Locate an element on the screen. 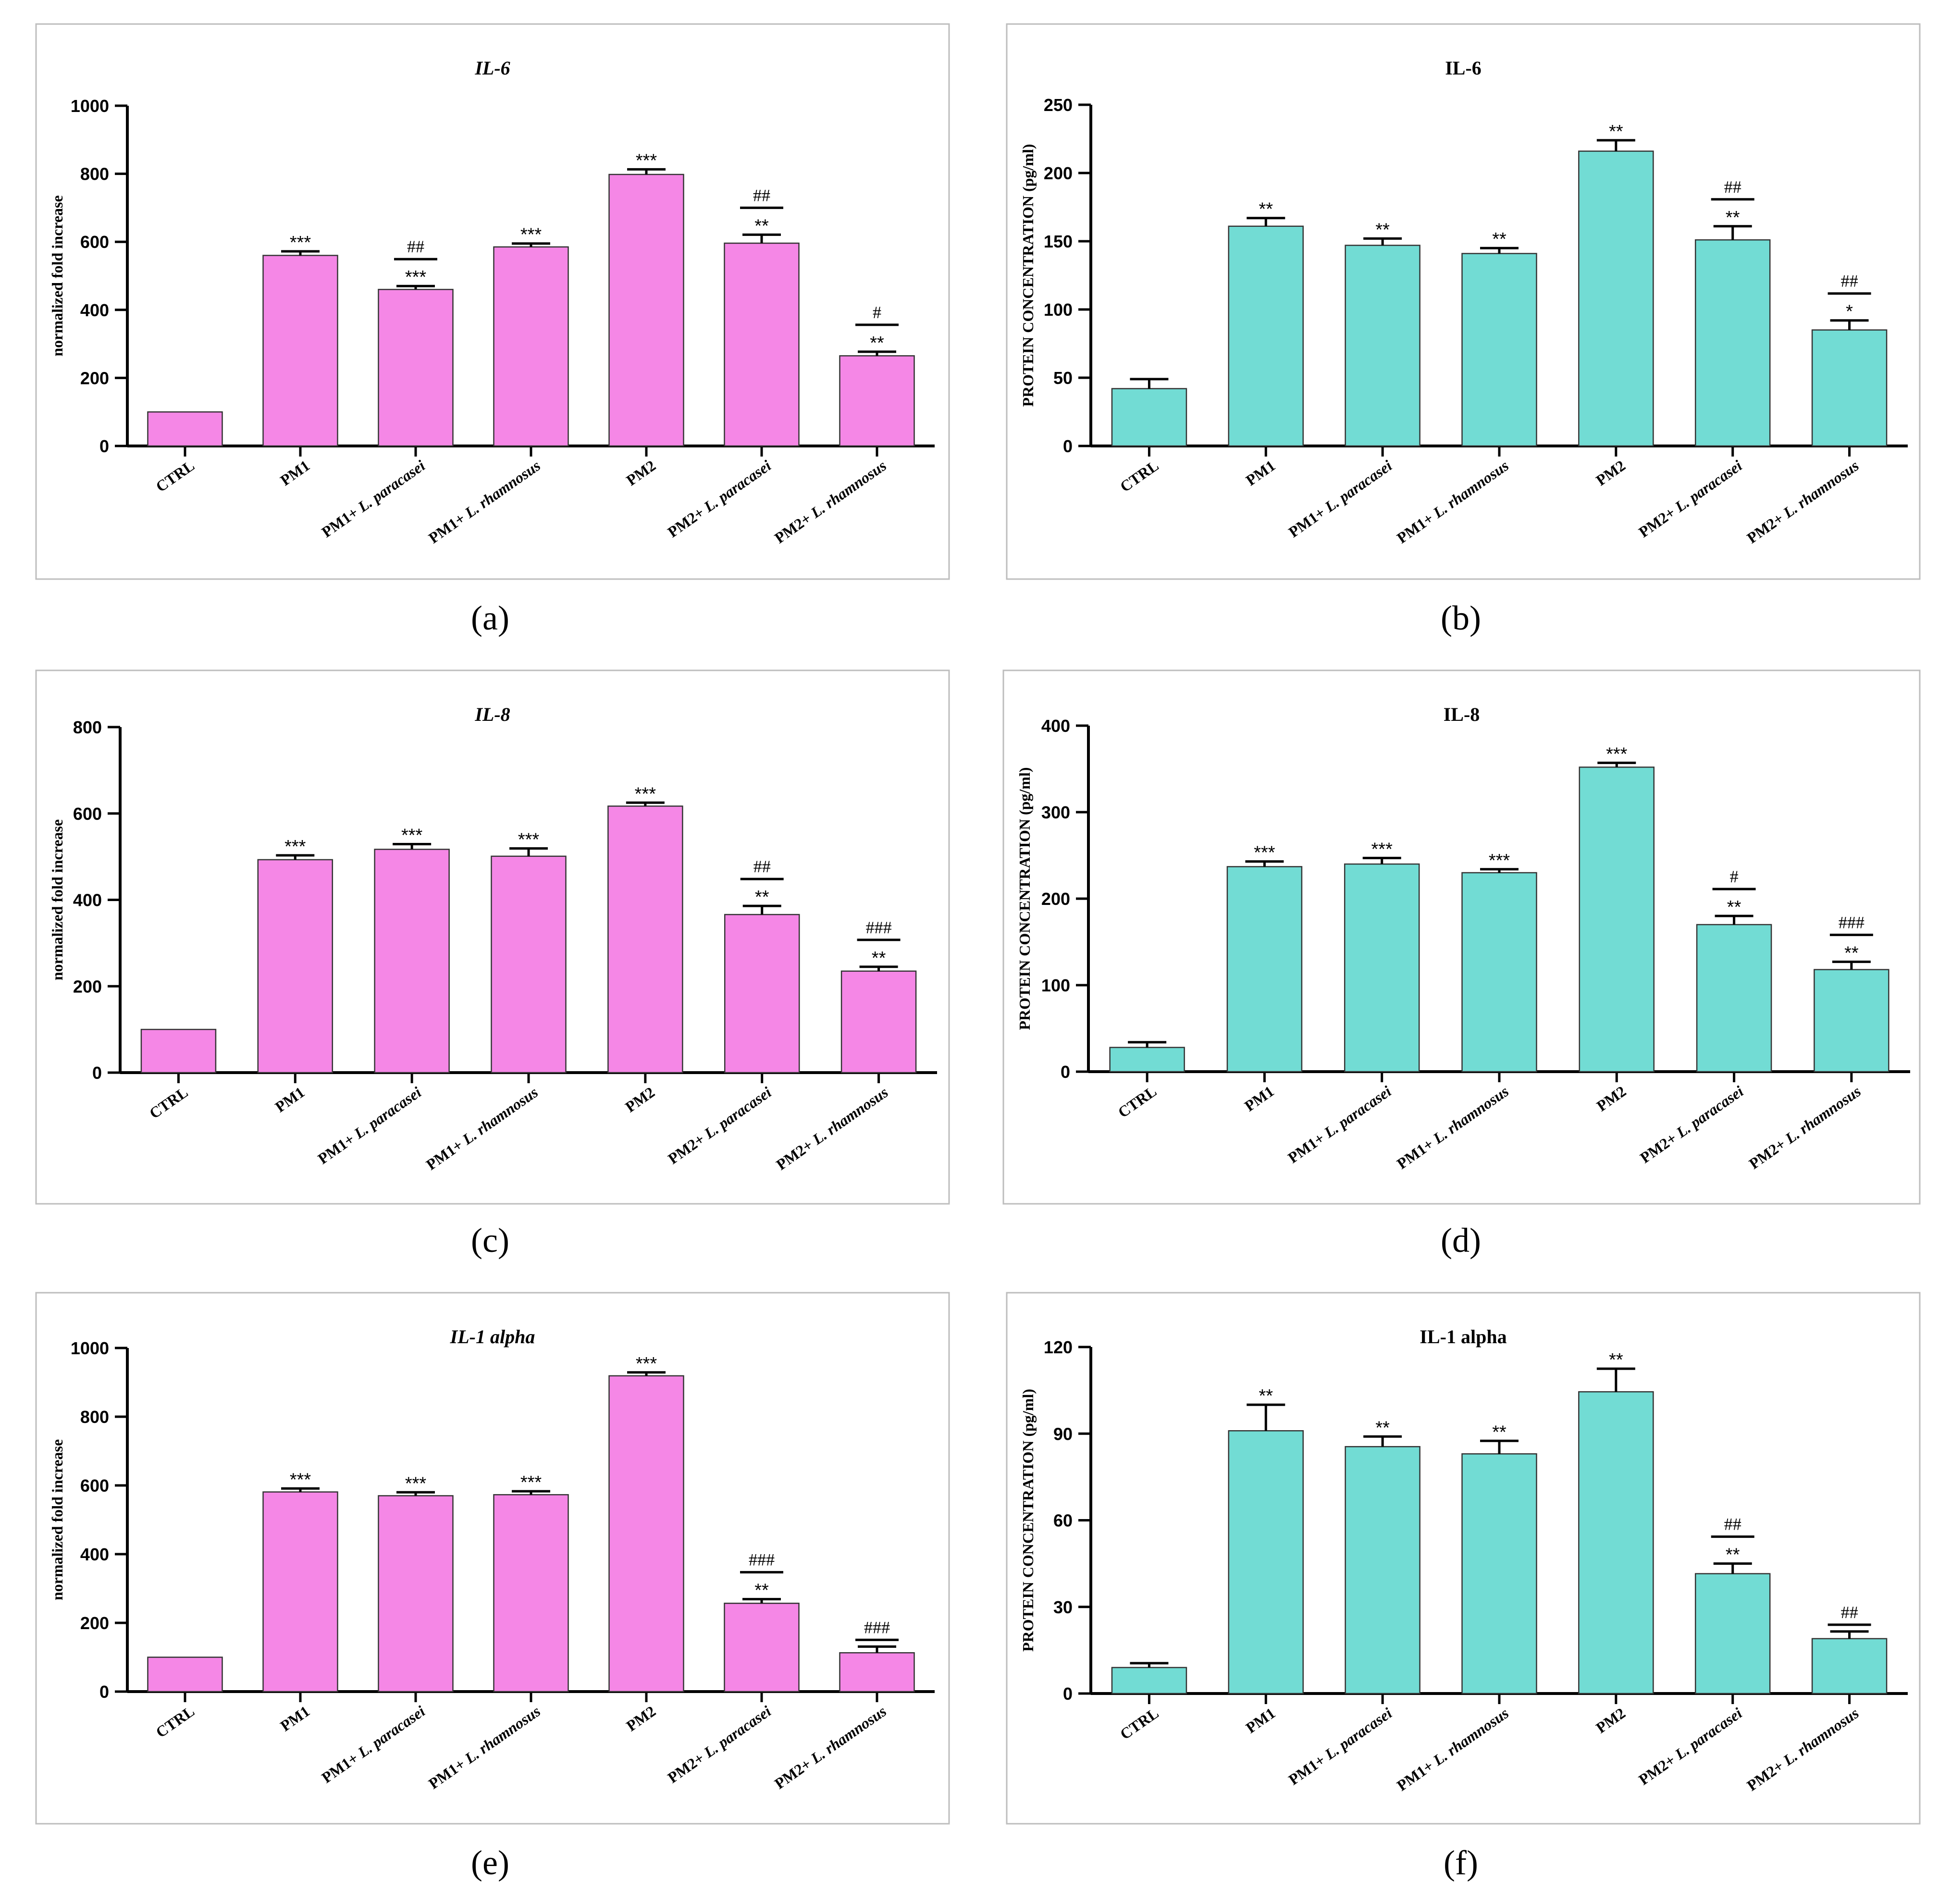  y-tick-label: 1000 is located at coordinates (90, 106).